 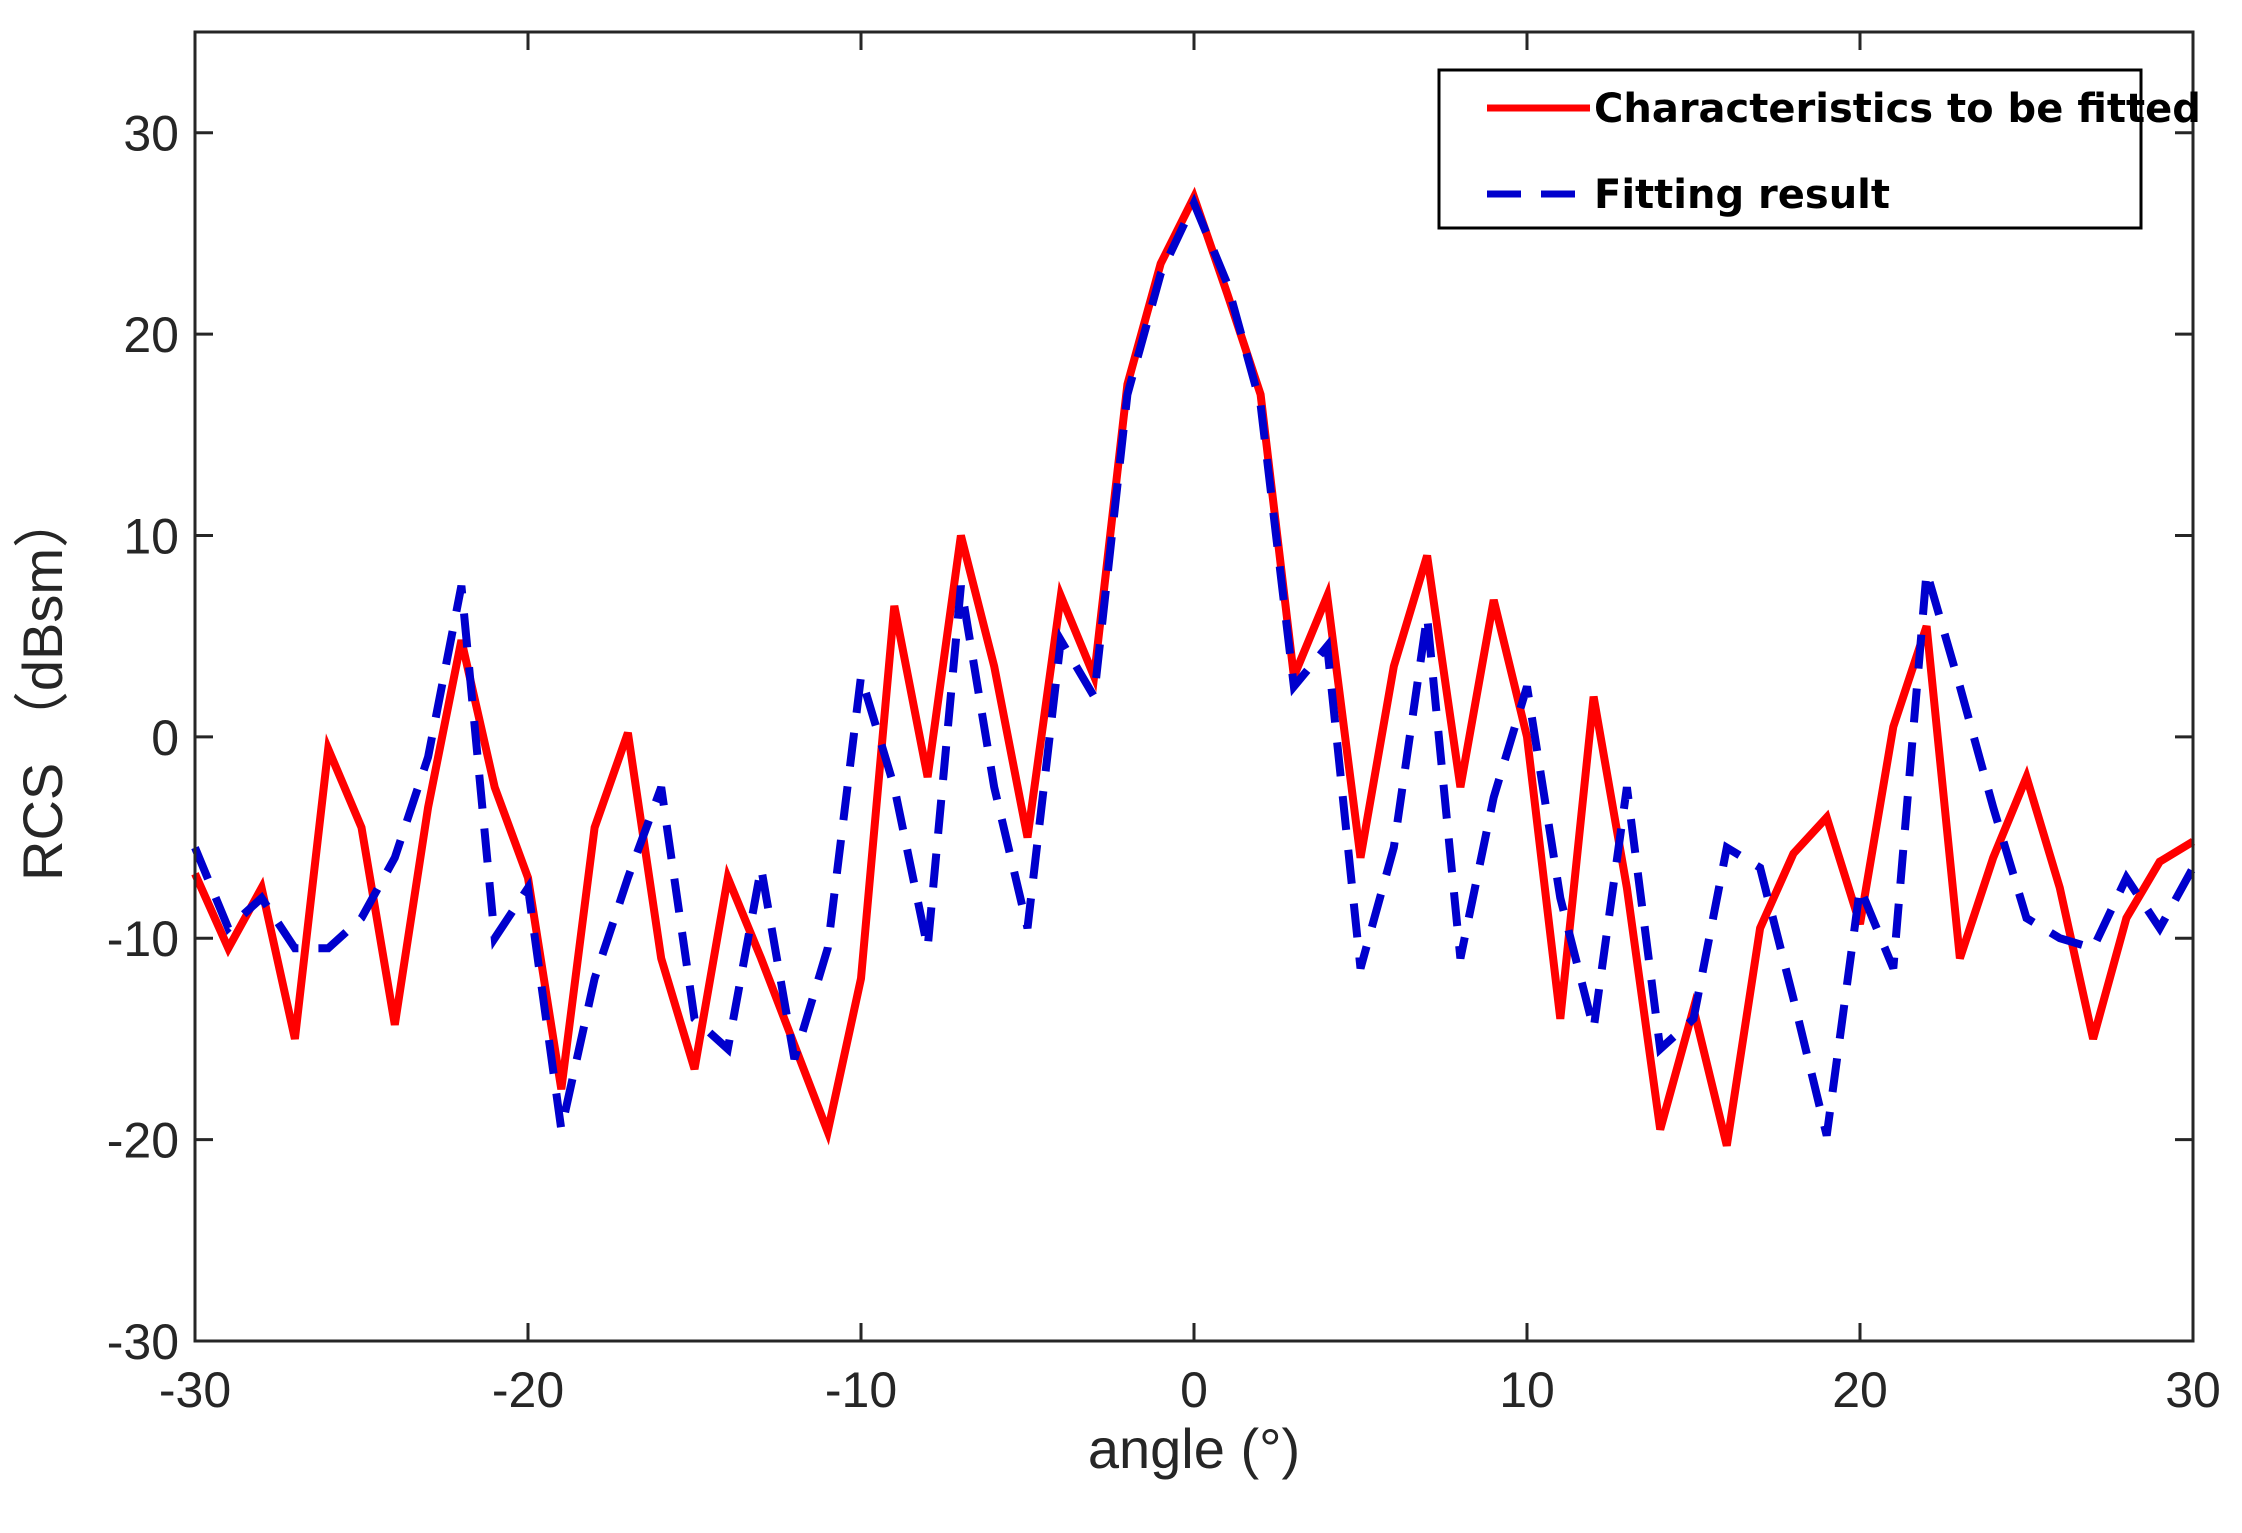 What do you see at coordinates (861, 1390) in the screenshot?
I see `x-tick-label: -10` at bounding box center [861, 1390].